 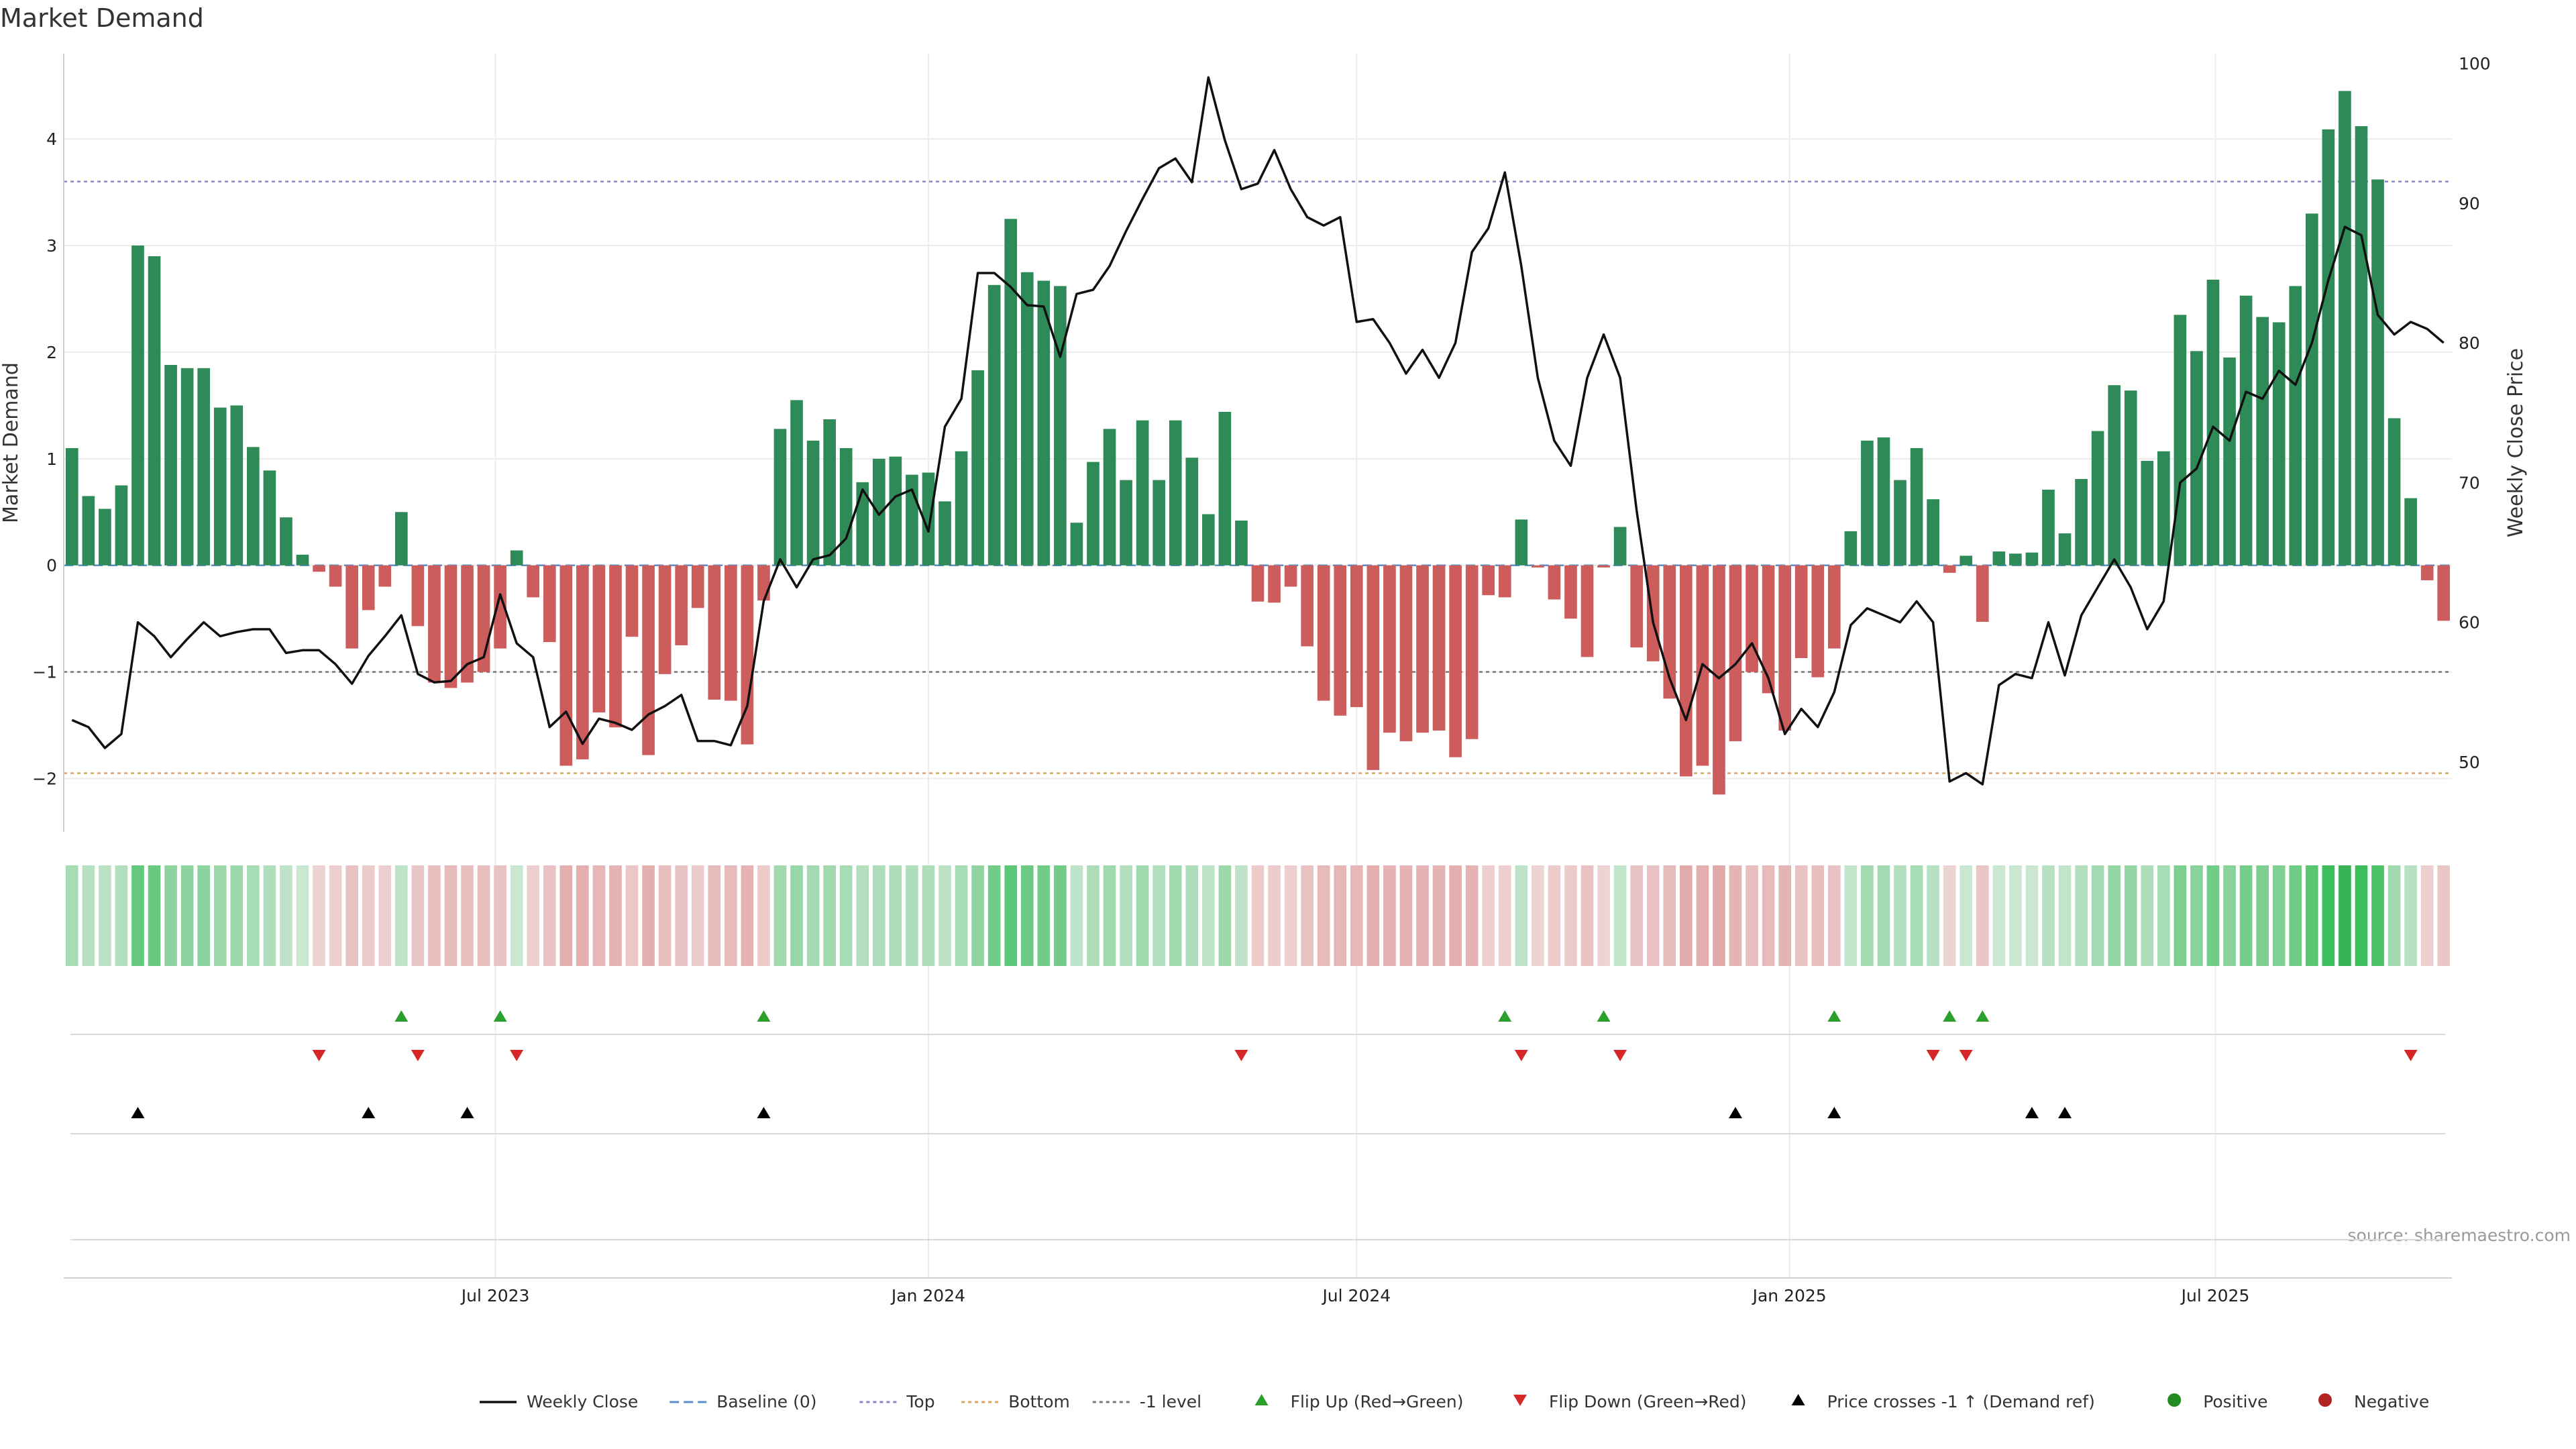 I want to click on legend-label: Flip Down (Green→Red), so click(x=1648, y=1401).